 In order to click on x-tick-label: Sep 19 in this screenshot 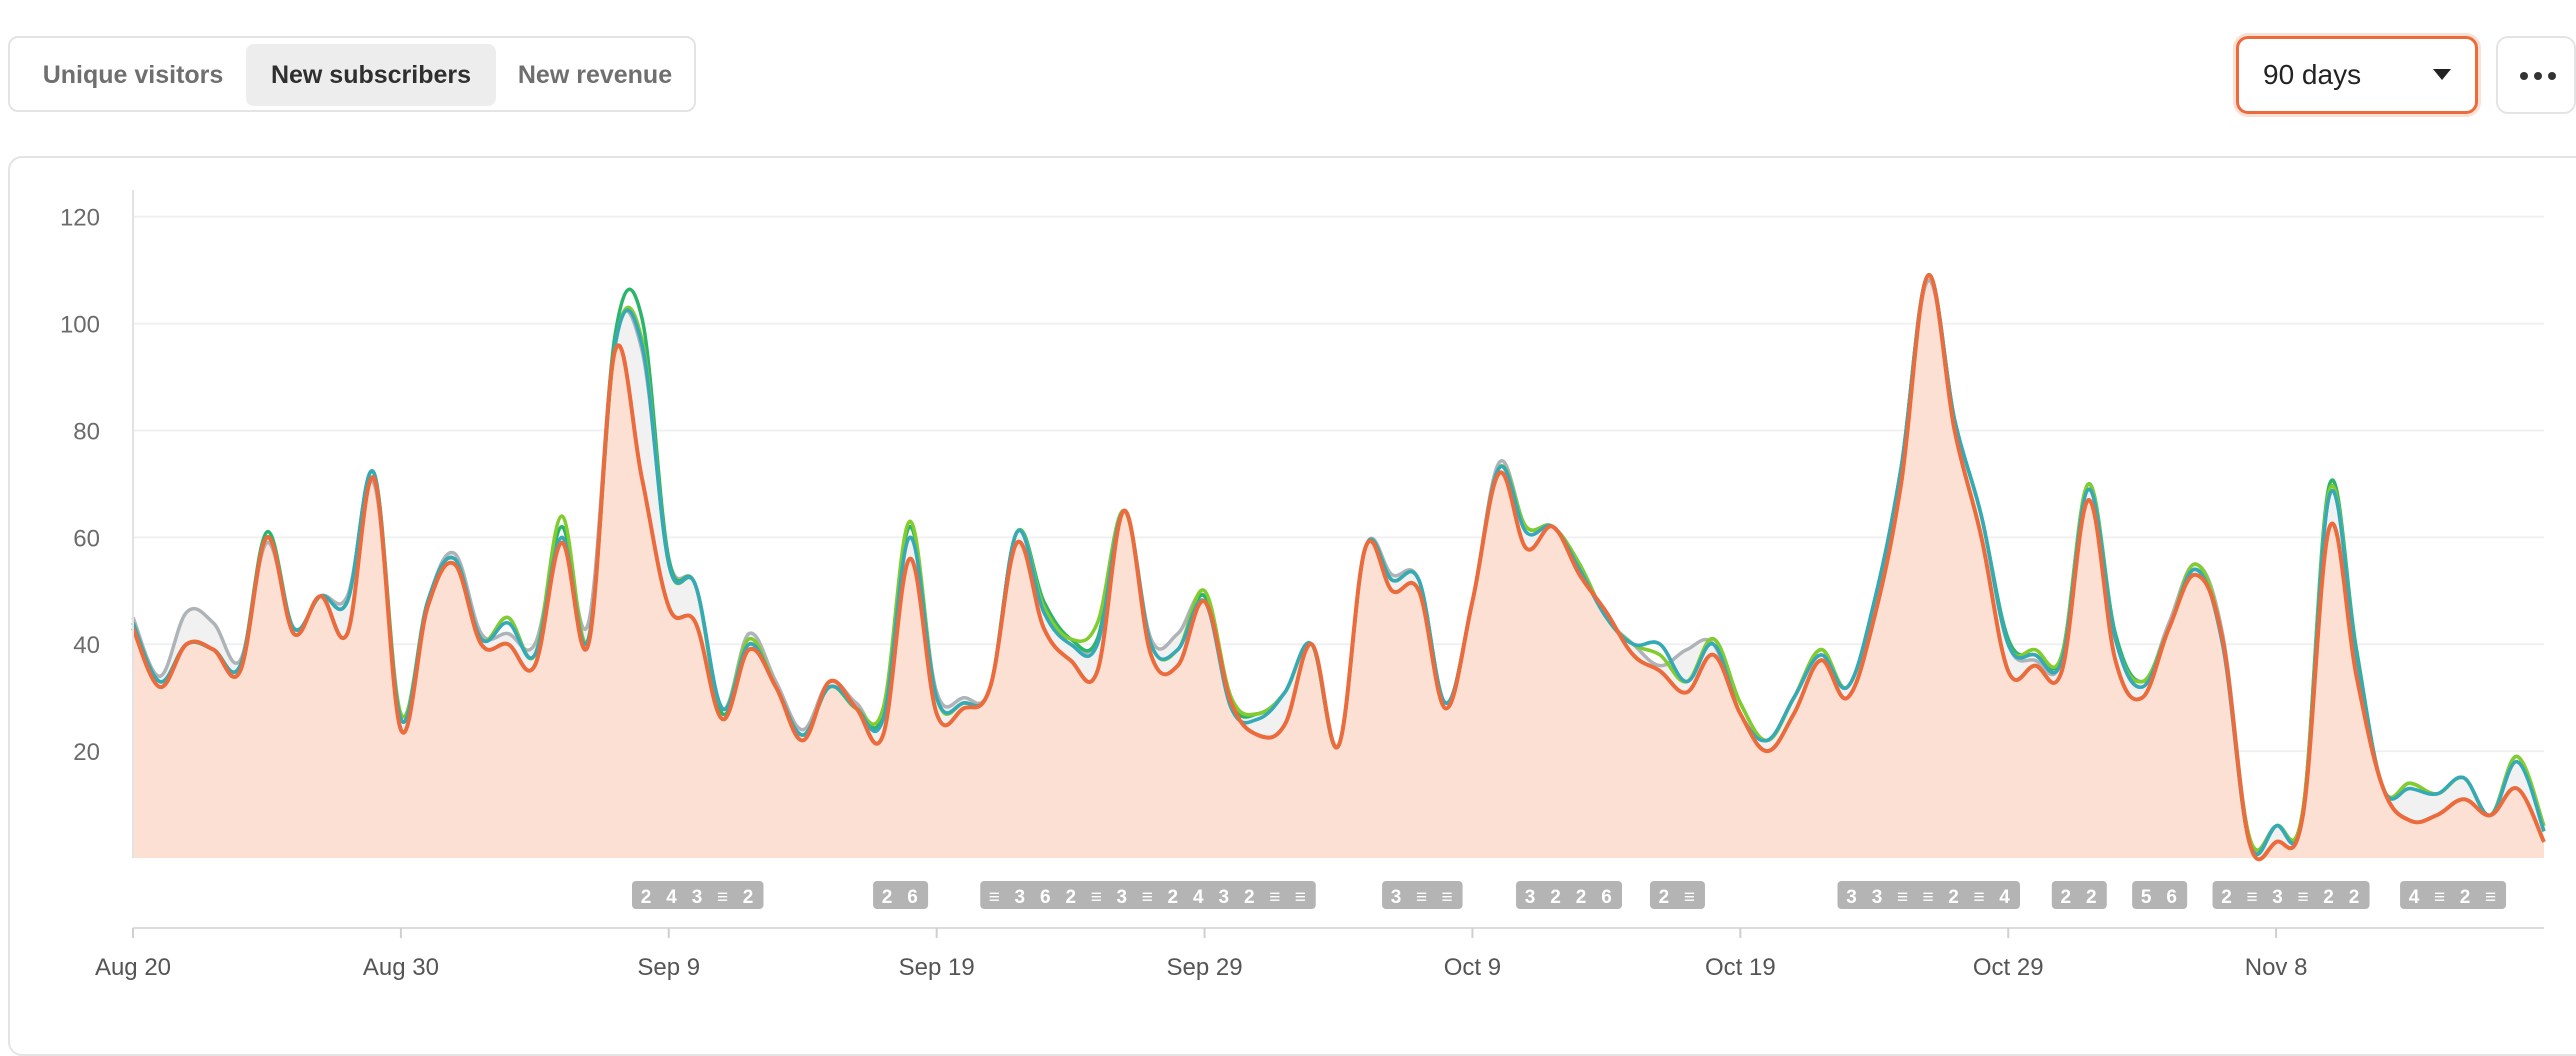, I will do `click(937, 967)`.